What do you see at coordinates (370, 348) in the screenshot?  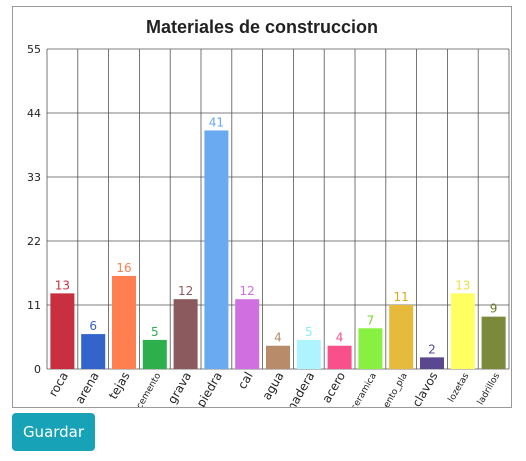 I see `bar-ceramica` at bounding box center [370, 348].